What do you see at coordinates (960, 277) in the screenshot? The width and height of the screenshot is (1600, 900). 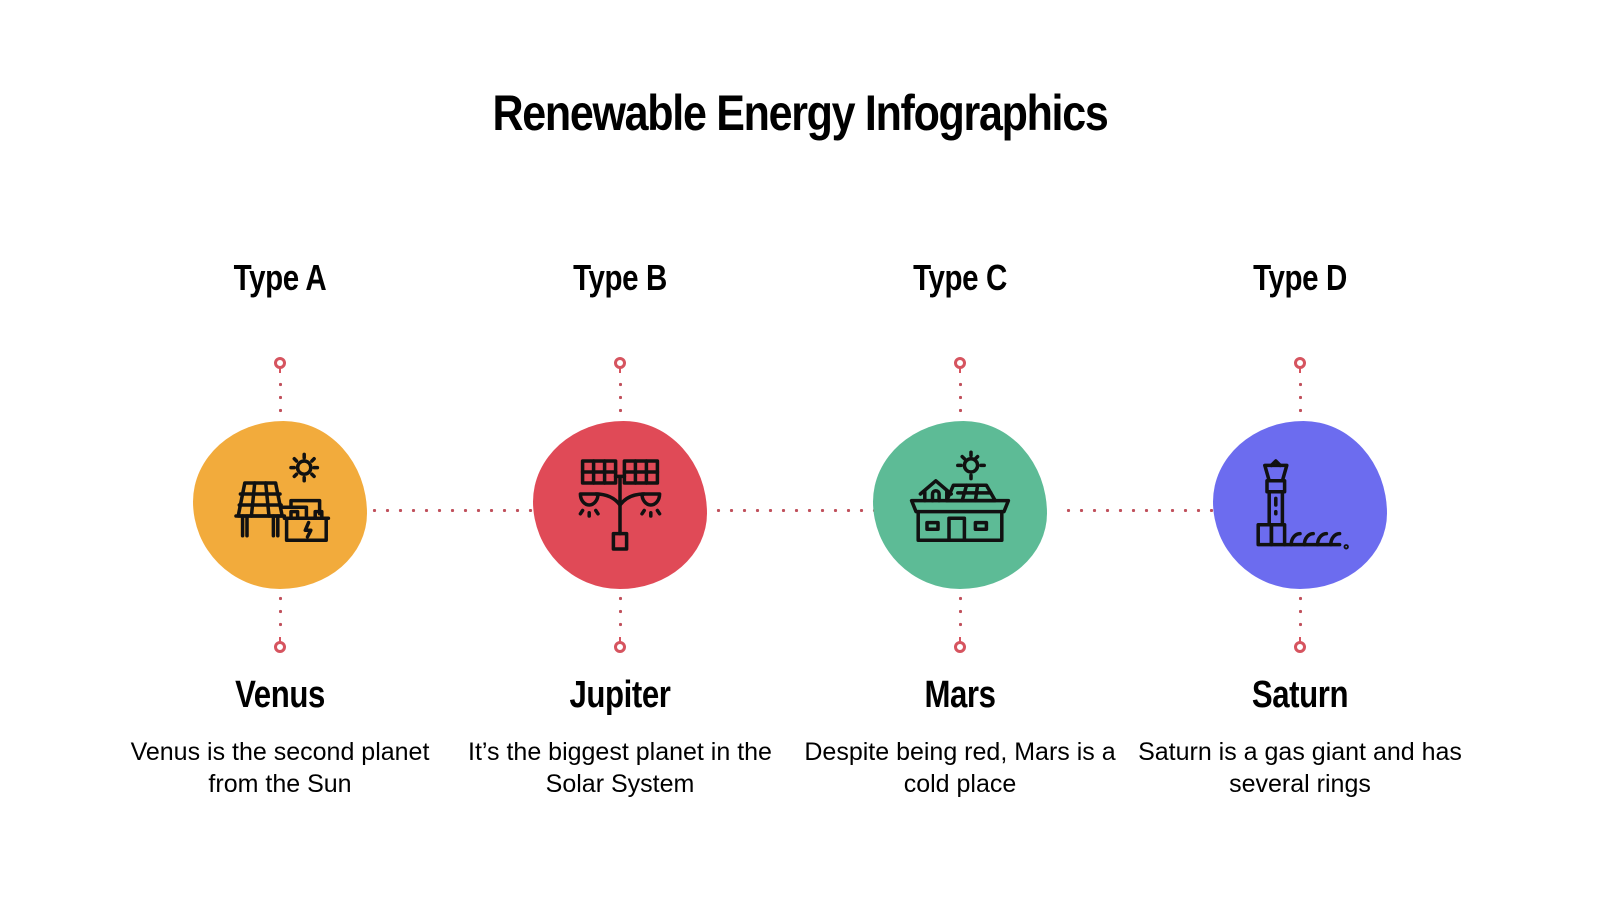 I see `type-label: Type C` at bounding box center [960, 277].